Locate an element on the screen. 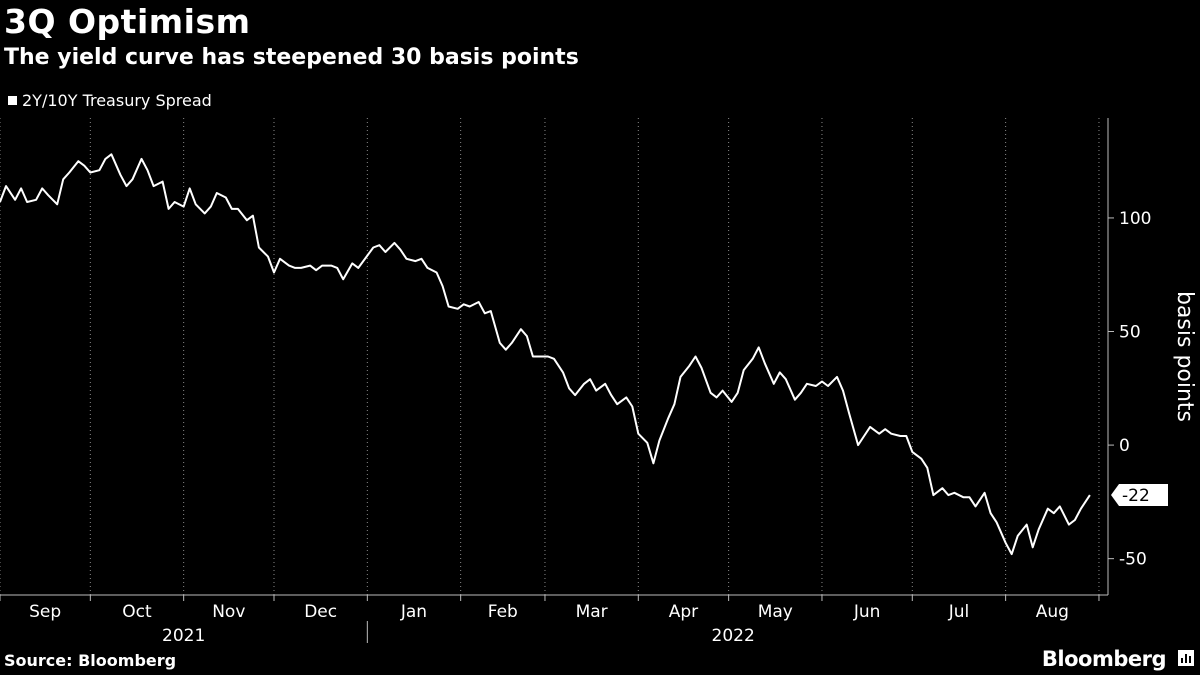 This screenshot has width=1200, height=675. y-axis-title: basis points is located at coordinates (1184, 356).